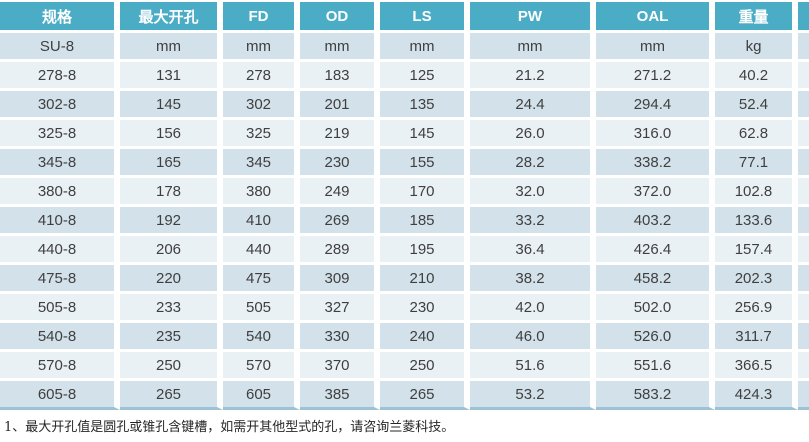 This screenshot has width=809, height=442. What do you see at coordinates (756, 105) in the screenshot?
I see `cell: 52.4` at bounding box center [756, 105].